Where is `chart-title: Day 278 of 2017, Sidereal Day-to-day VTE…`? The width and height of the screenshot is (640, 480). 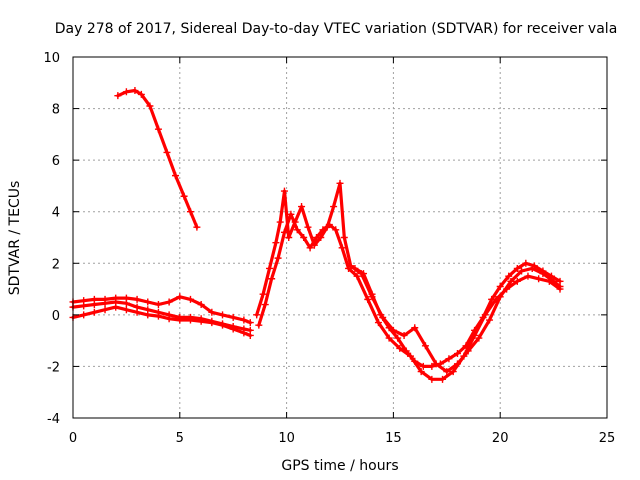 chart-title: Day 278 of 2017, Sidereal Day-to-day VTE… is located at coordinates (336, 29).